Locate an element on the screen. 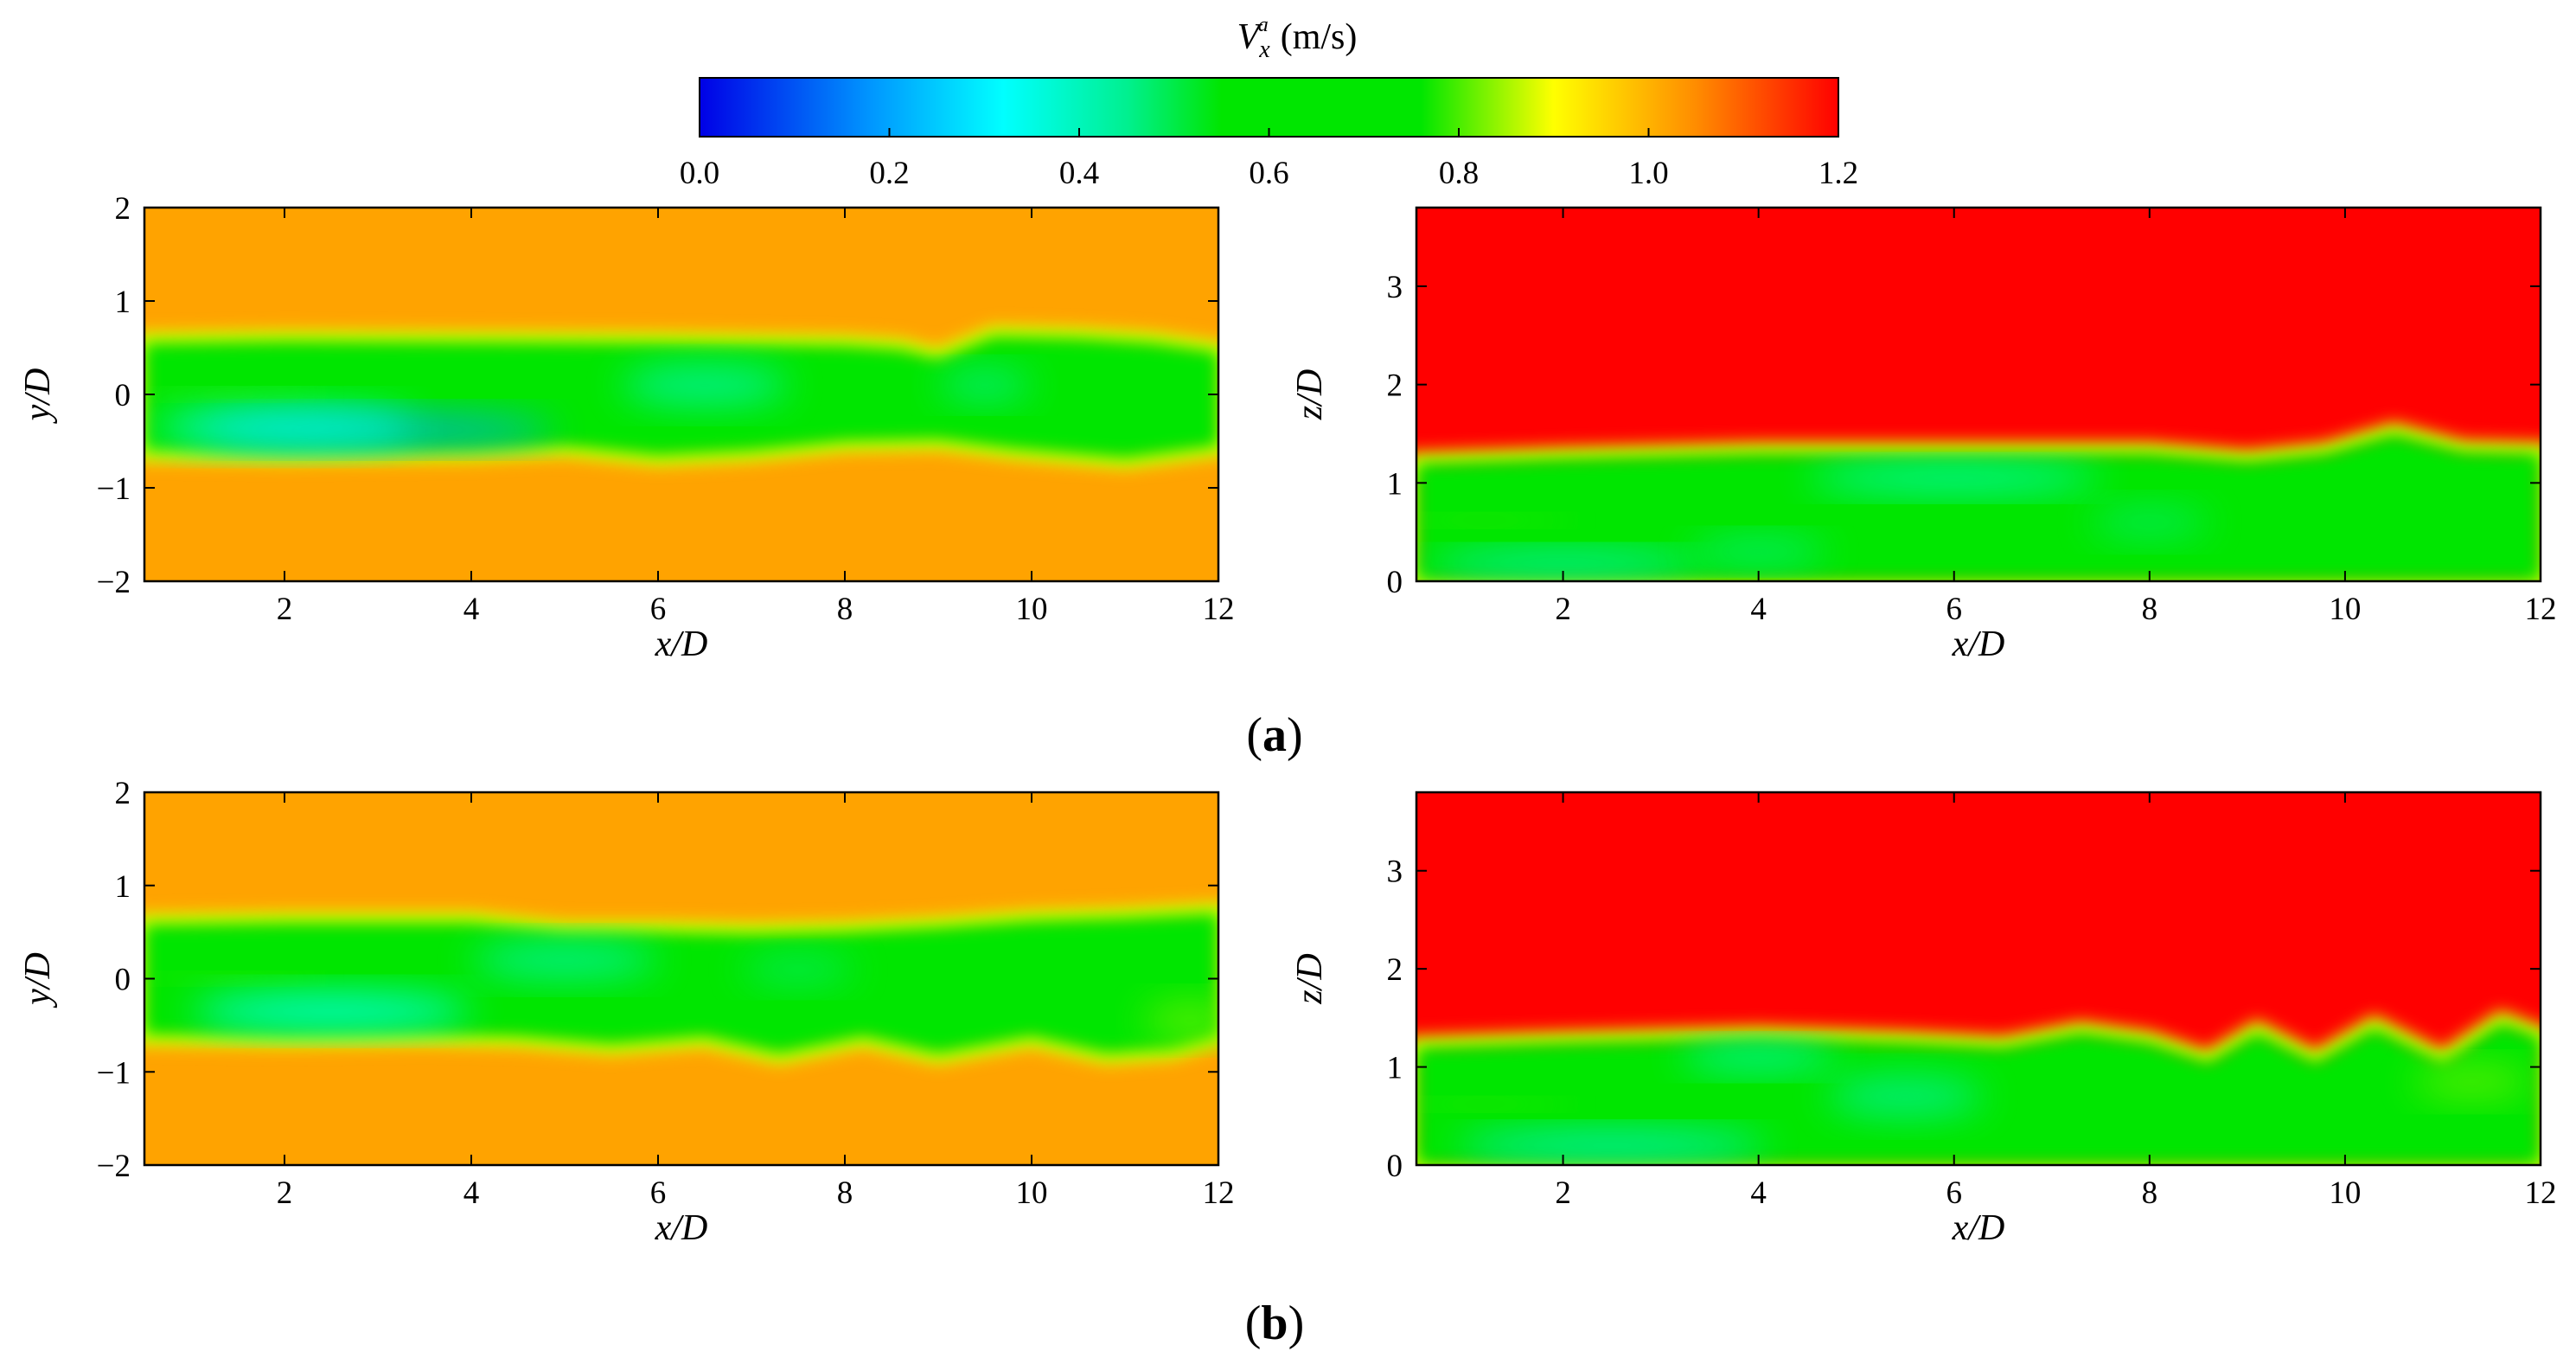  colorbar-tick-label: 1.0 is located at coordinates (1648, 174).